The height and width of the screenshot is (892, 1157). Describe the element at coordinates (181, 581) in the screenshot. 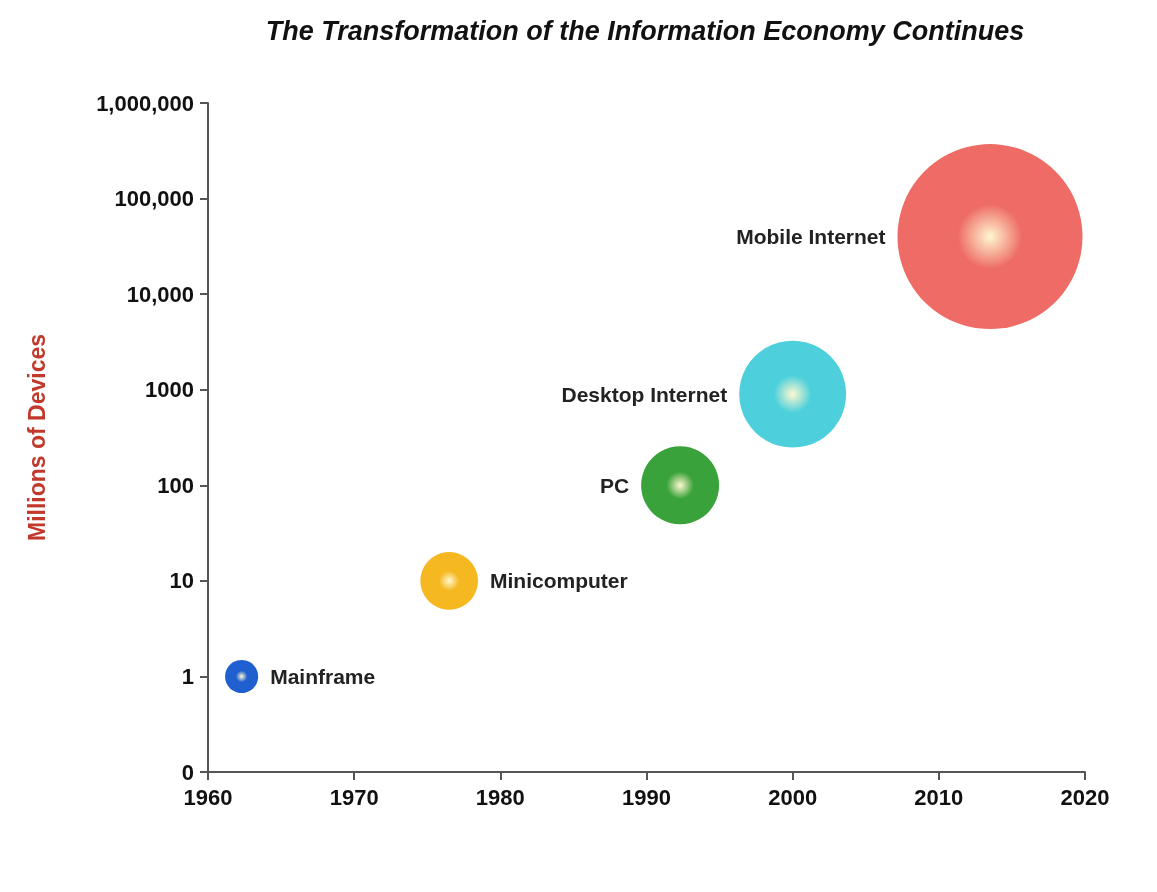

I see `y-tick-label: 10` at that location.